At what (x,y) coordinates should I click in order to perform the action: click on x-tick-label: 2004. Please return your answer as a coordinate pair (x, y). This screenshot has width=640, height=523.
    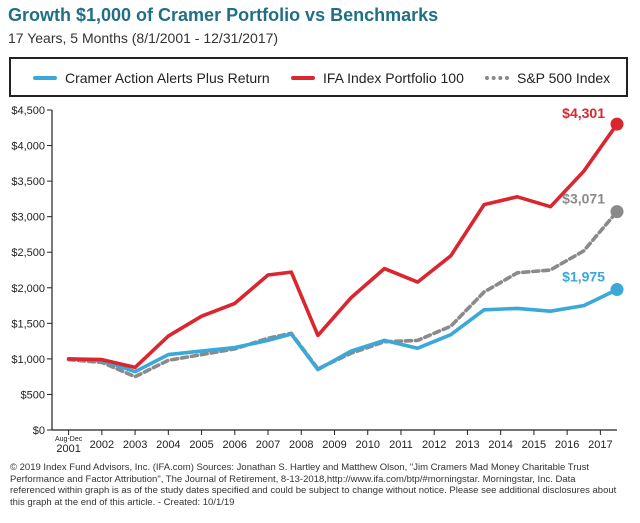
    Looking at the image, I should click on (168, 445).